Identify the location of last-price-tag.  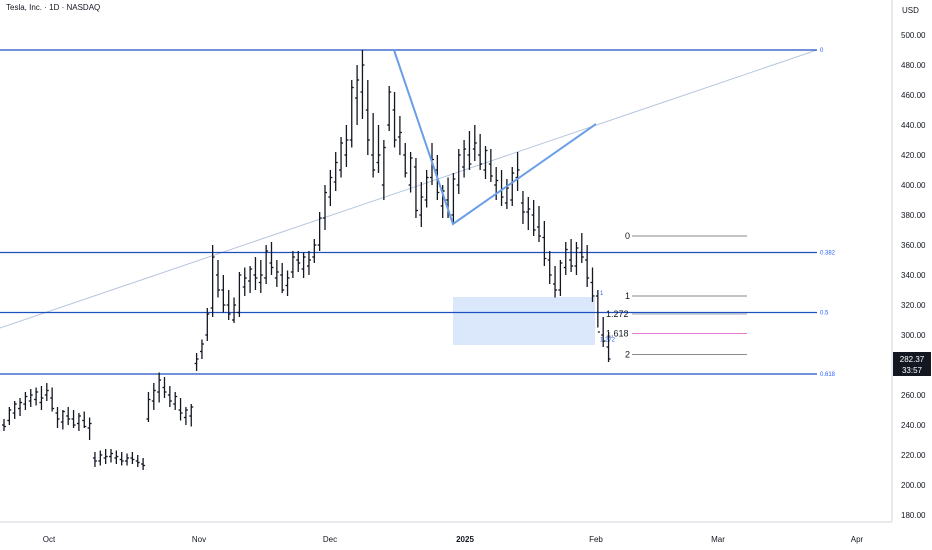
(912, 364).